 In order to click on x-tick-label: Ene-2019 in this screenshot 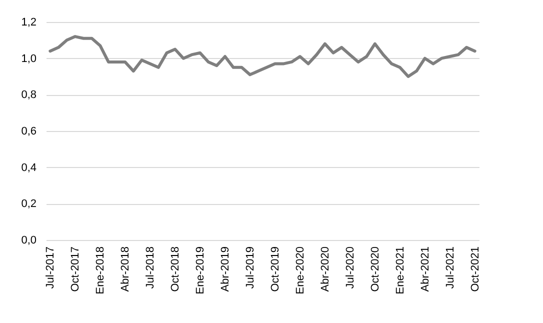, I will do `click(200, 270)`.